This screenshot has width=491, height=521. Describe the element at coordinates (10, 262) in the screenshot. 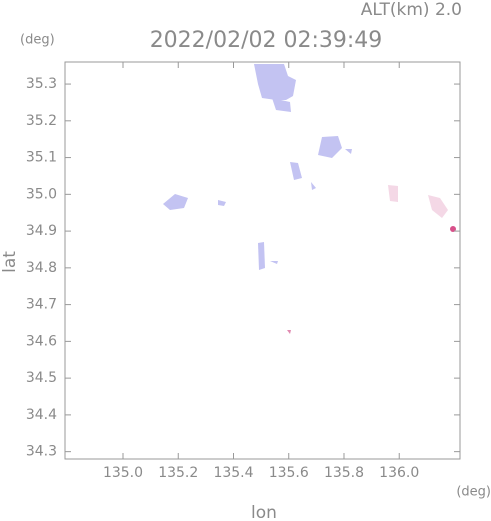

I see `y-axis-label: lat` at that location.